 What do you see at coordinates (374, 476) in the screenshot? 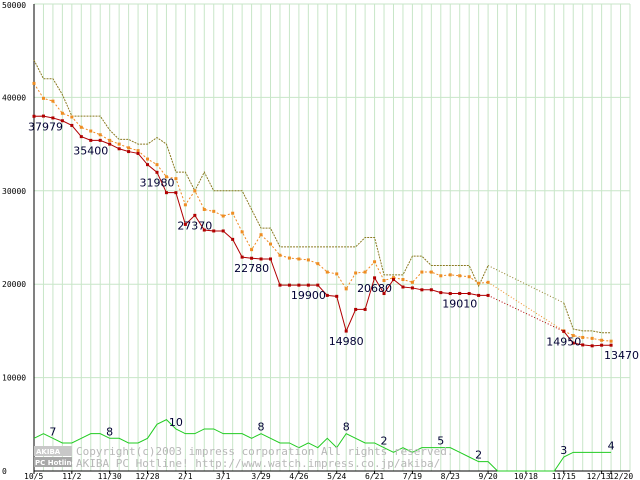
I see `x-tick-label: 6/21` at bounding box center [374, 476].